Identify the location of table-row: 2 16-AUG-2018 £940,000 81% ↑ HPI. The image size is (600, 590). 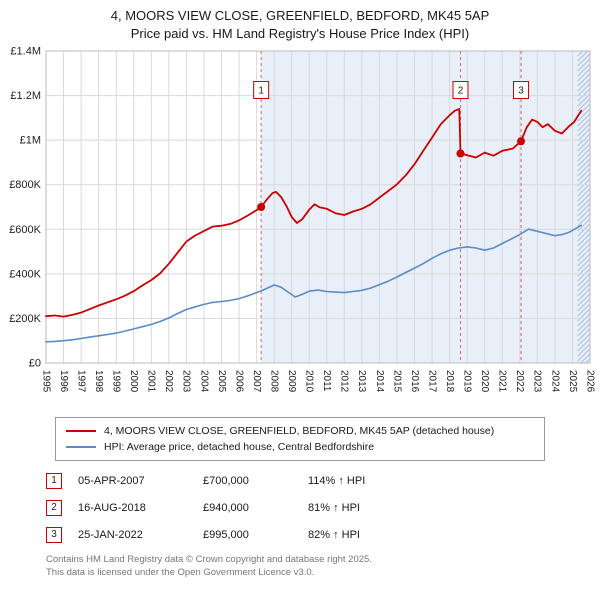
(323, 508).